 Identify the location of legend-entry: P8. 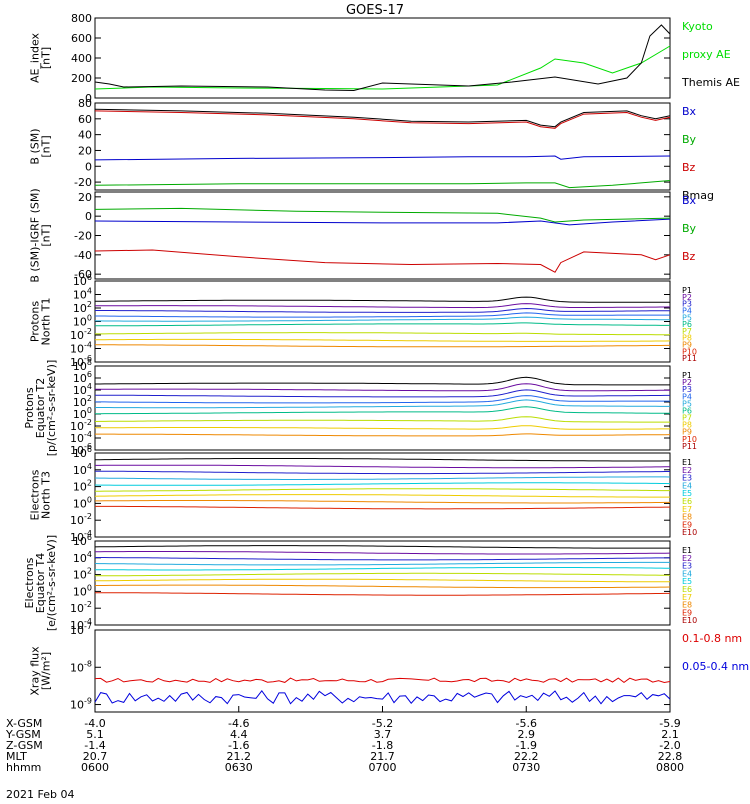
(687, 425).